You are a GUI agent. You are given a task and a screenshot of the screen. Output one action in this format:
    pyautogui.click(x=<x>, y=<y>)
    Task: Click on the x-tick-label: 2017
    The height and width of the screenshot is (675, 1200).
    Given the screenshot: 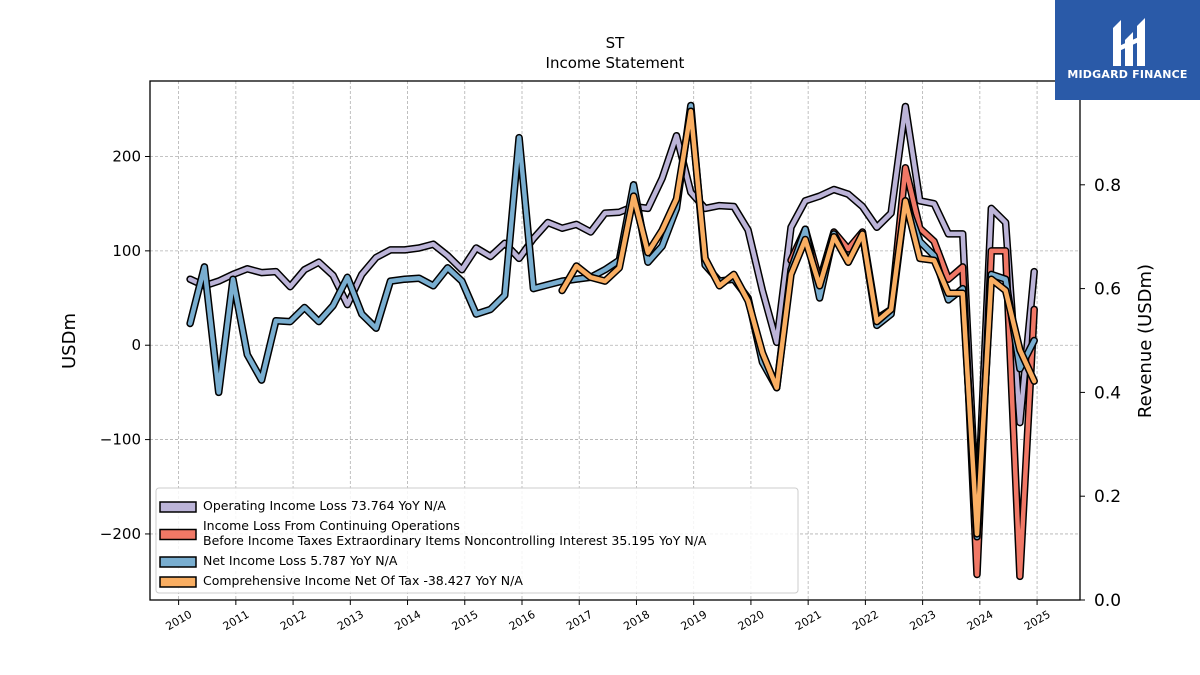 What is the action you would take?
    pyautogui.click(x=579, y=620)
    